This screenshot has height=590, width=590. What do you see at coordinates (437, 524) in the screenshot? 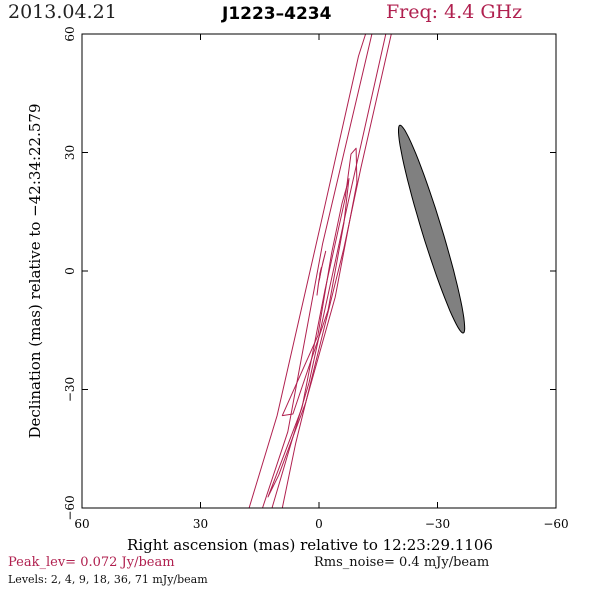
I see `x-tick-label: −30` at bounding box center [437, 524].